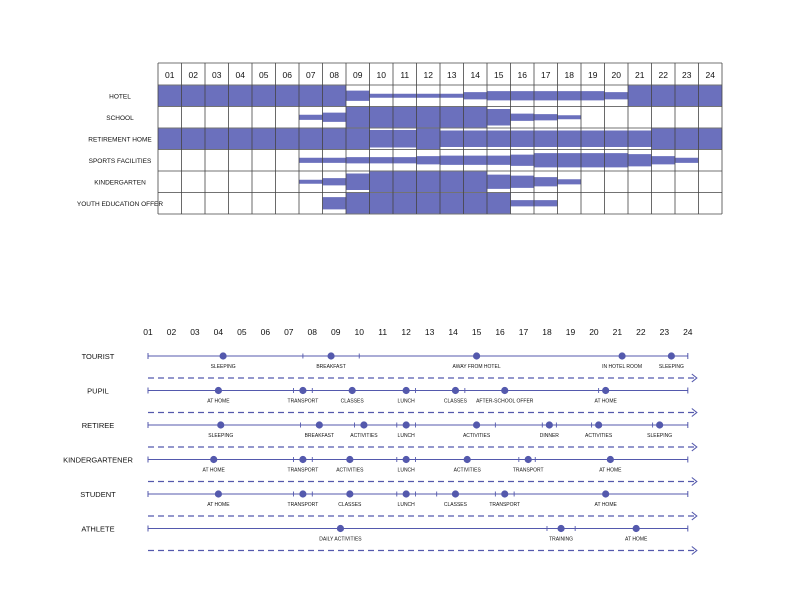 The image size is (804, 603). What do you see at coordinates (571, 332) in the screenshot?
I see `timeline-hour-label: 19` at bounding box center [571, 332].